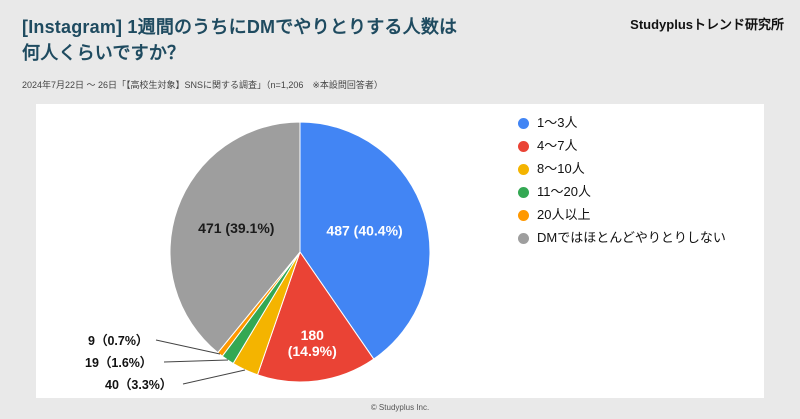  I want to click on legend-item-3: 11～20人, so click(622, 192).